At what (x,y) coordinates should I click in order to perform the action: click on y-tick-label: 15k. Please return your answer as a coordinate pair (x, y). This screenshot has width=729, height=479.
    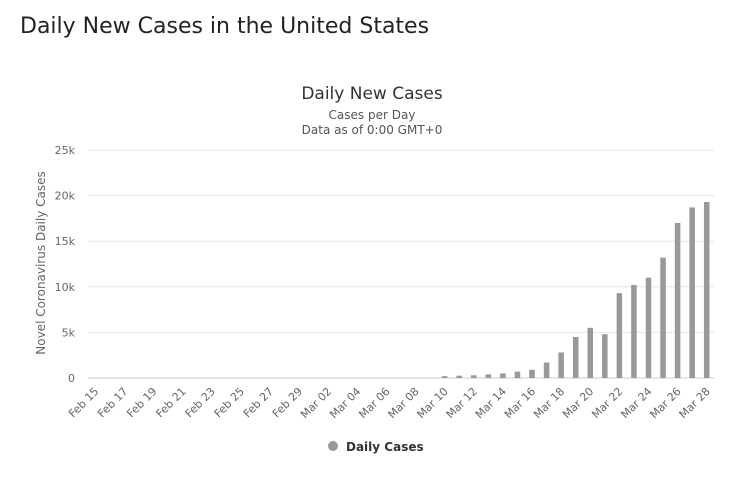
    Looking at the image, I should click on (65, 241).